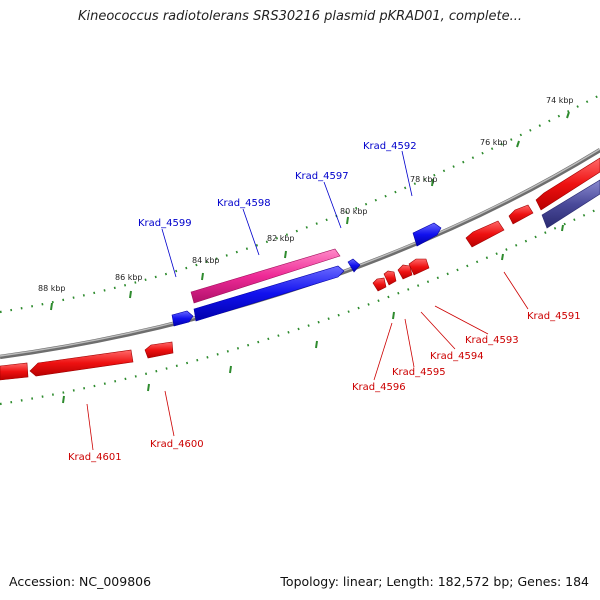 The image size is (600, 600). I want to click on accession-text: Accession: NC_009806, so click(80, 581).